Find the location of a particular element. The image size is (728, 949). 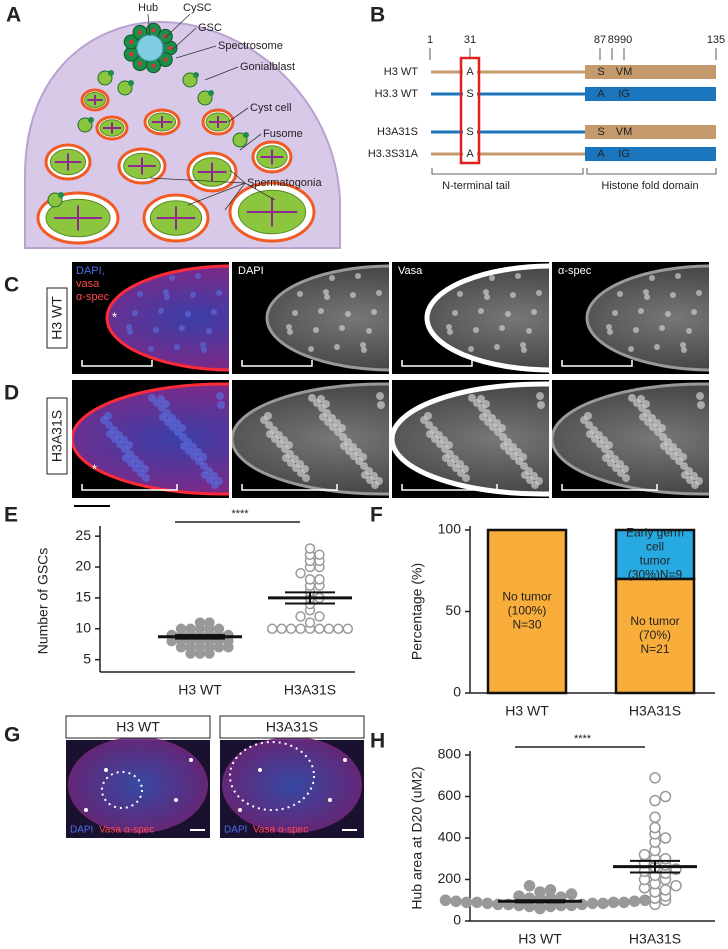

row-label: H3.3 WT is located at coordinates (397, 94).